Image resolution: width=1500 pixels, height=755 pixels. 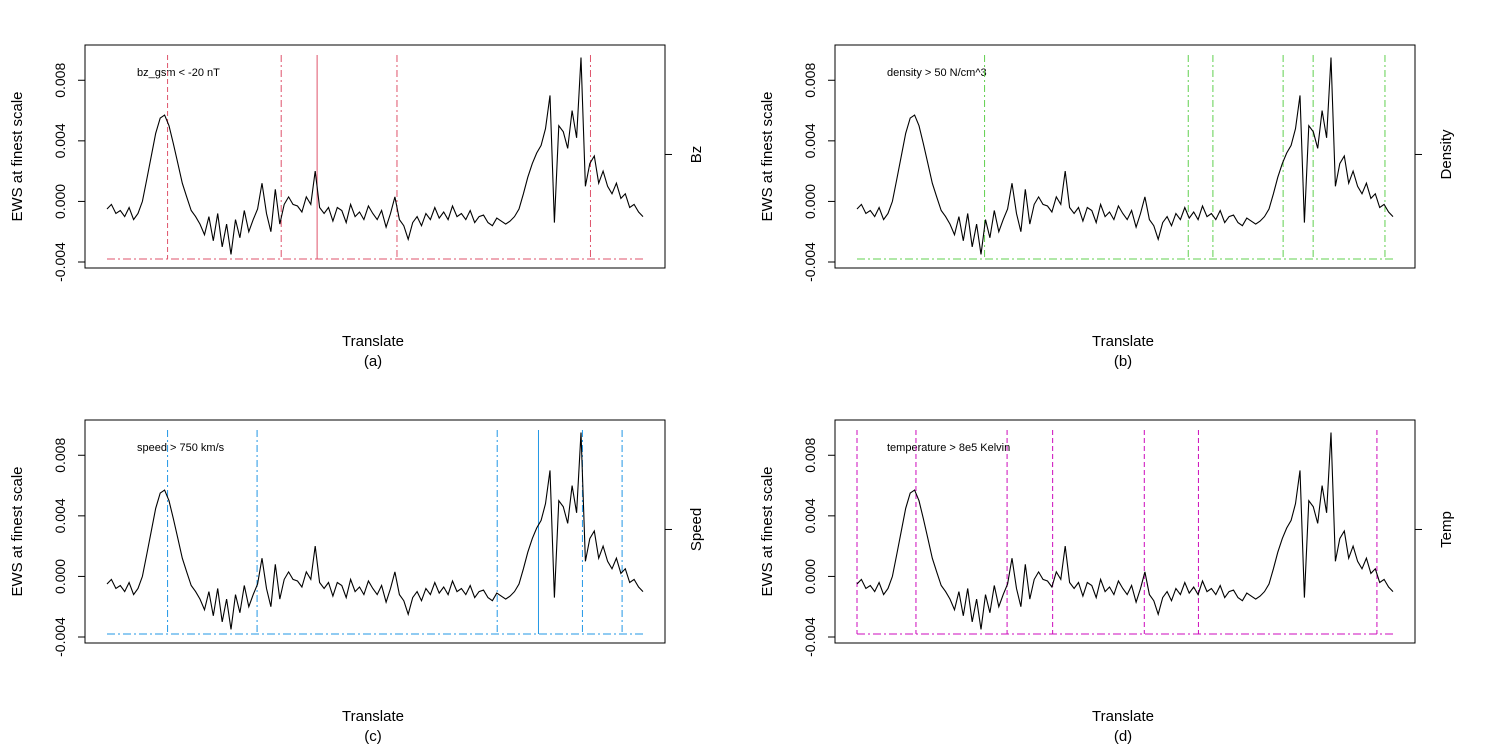 What do you see at coordinates (373, 361) in the screenshot?
I see `panel-label: (a)` at bounding box center [373, 361].